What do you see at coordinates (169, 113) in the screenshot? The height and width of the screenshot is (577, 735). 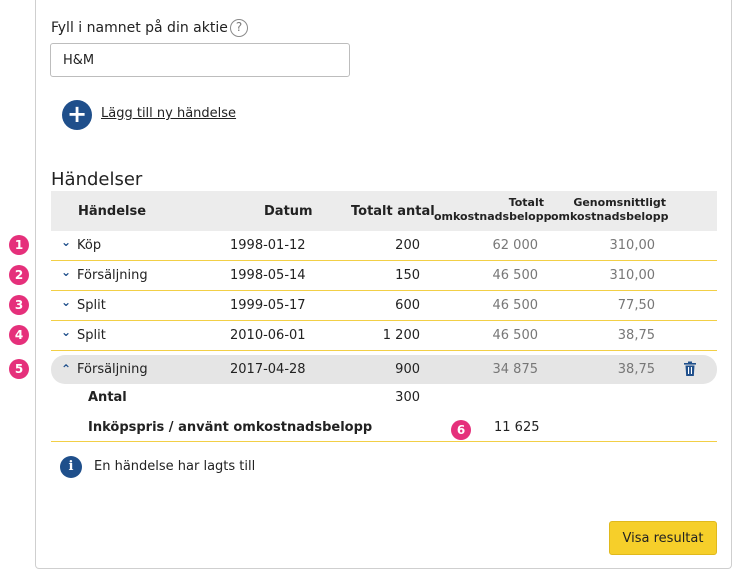 I see `add-event-link: Lägg till ny händelse` at bounding box center [169, 113].